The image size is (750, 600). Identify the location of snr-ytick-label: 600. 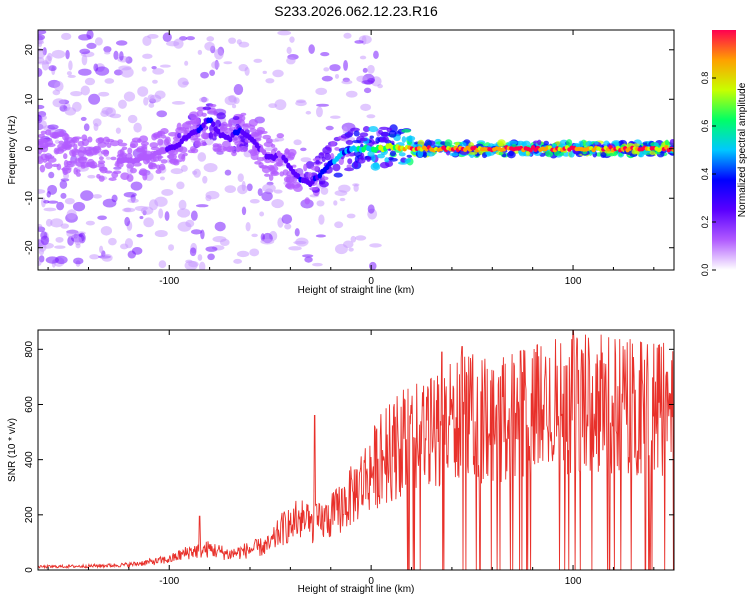
(29, 404).